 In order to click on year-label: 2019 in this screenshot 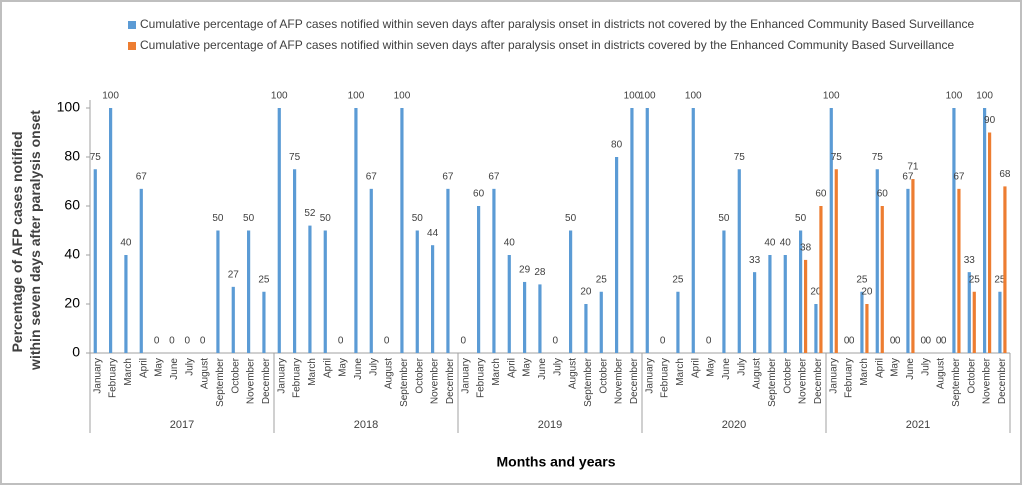, I will do `click(550, 425)`.